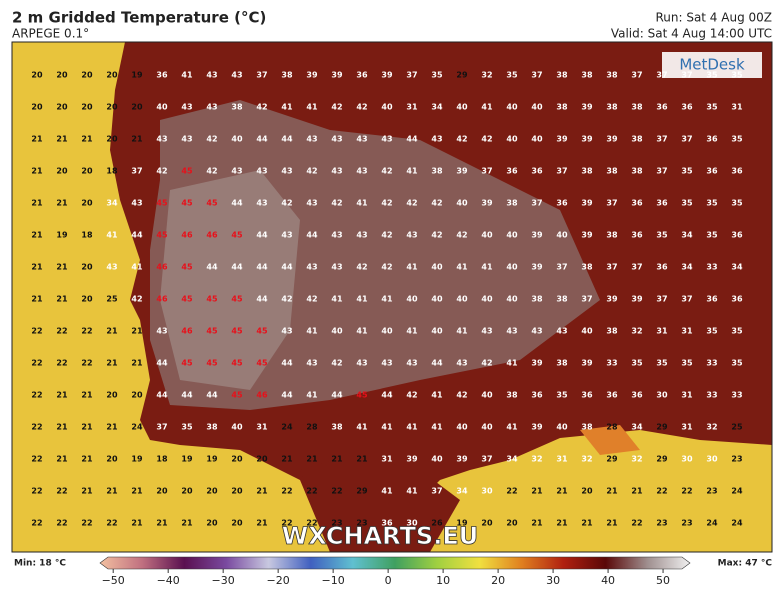 This screenshot has height=604, width=784. I want to click on grid-value: 29, so click(662, 459).